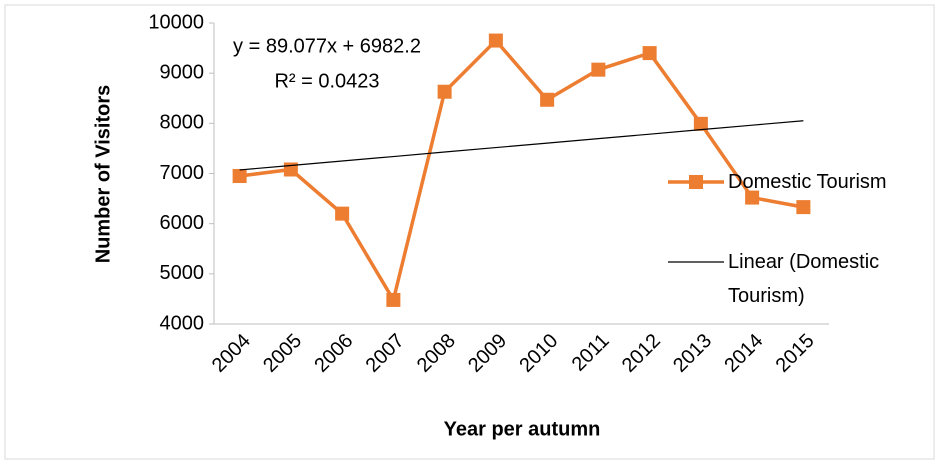 The image size is (940, 465). I want to click on x-tick-label: 2008, so click(436, 353).